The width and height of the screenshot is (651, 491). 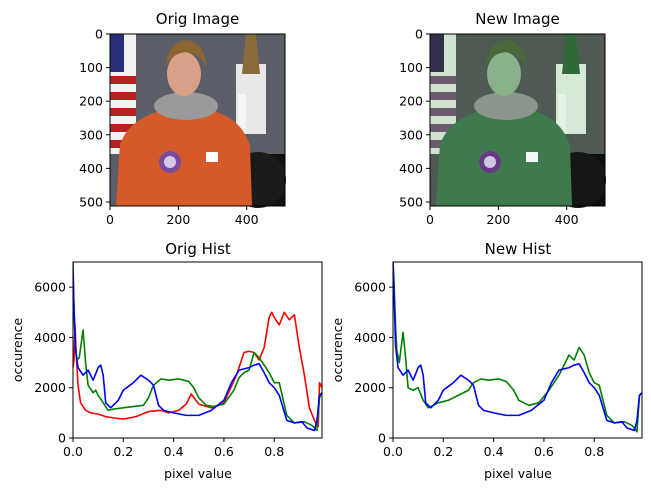 What do you see at coordinates (517, 19) in the screenshot?
I see `new-image-title: New Image` at bounding box center [517, 19].